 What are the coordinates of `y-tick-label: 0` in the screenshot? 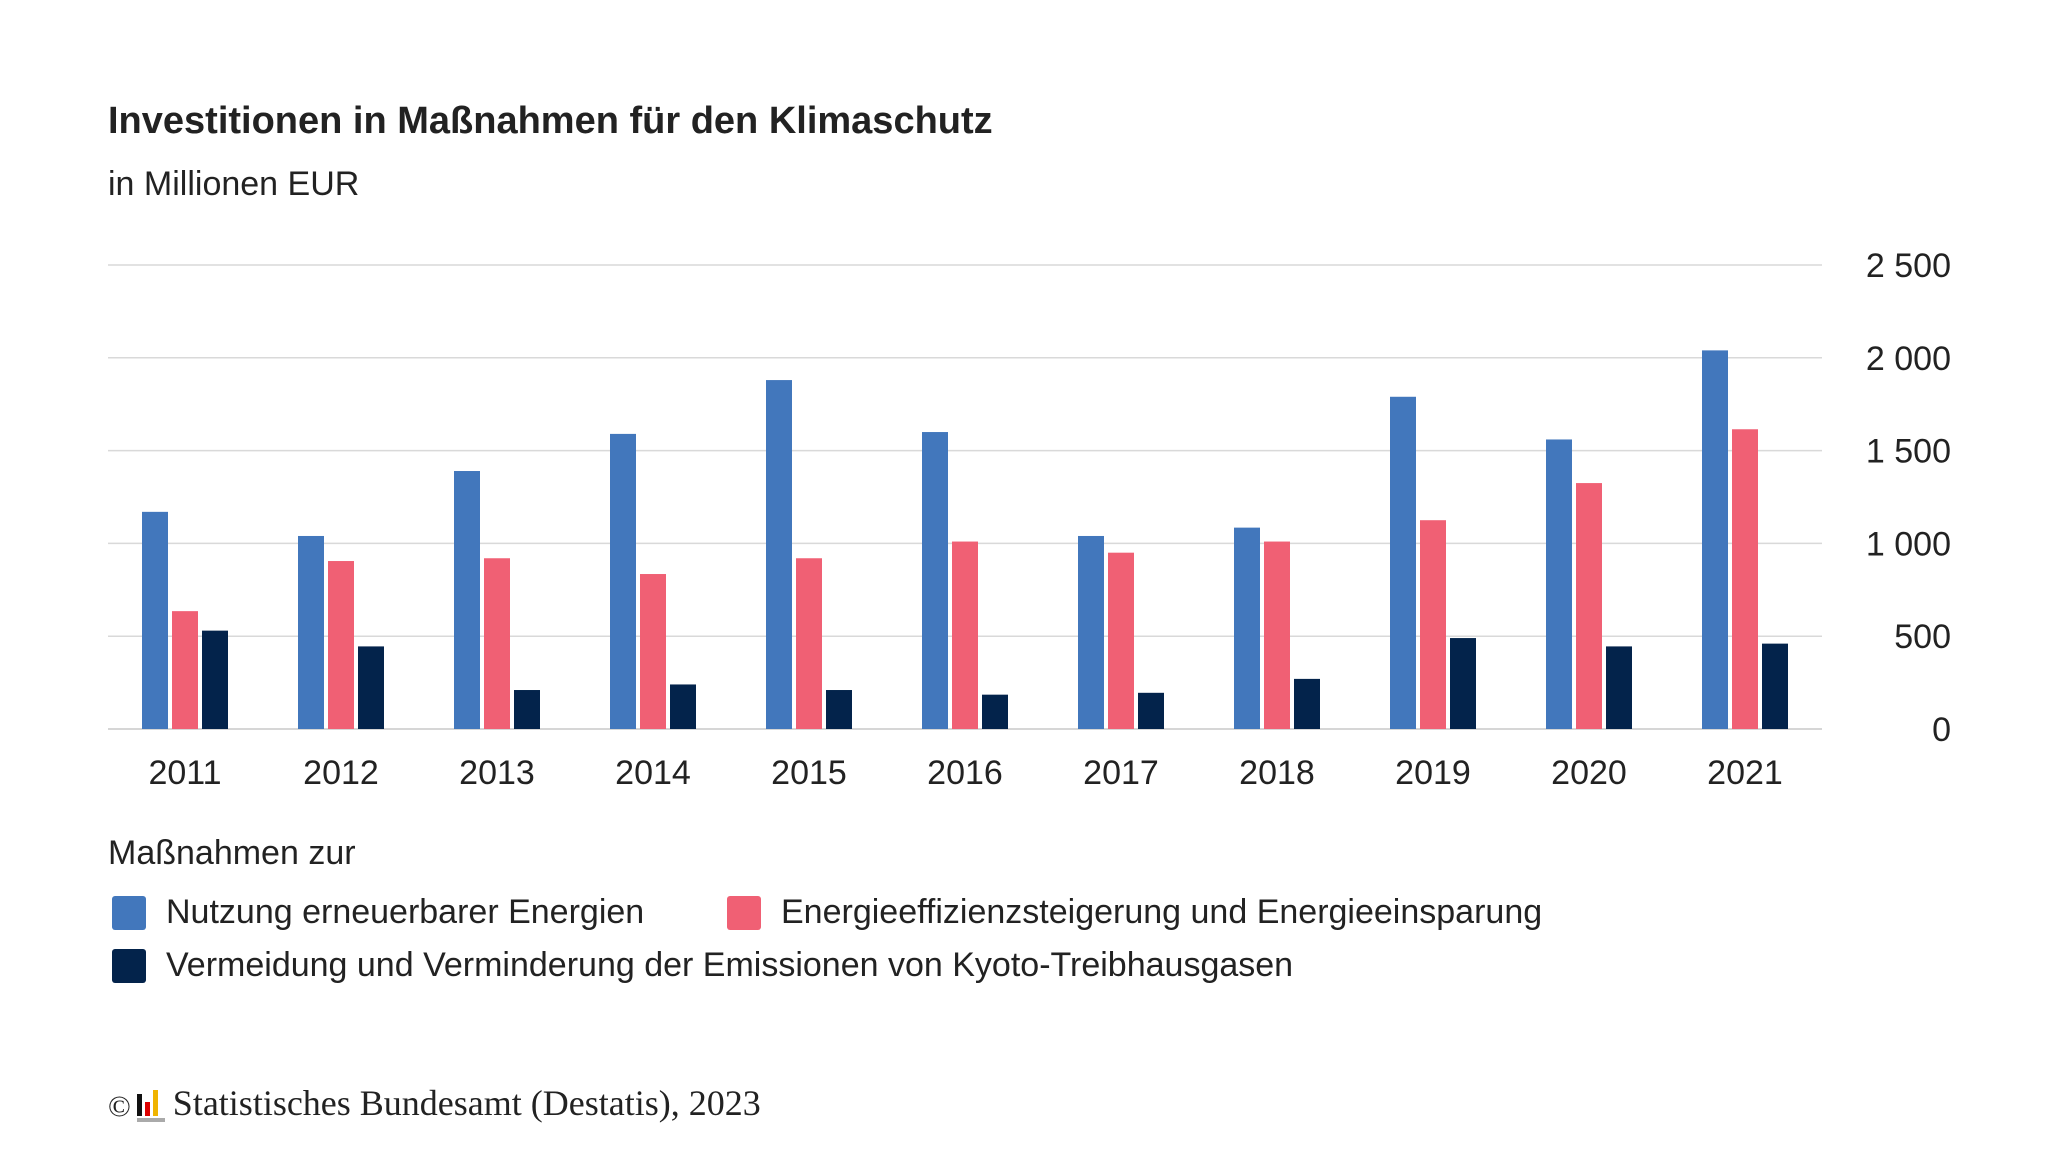 It's located at (1941, 730).